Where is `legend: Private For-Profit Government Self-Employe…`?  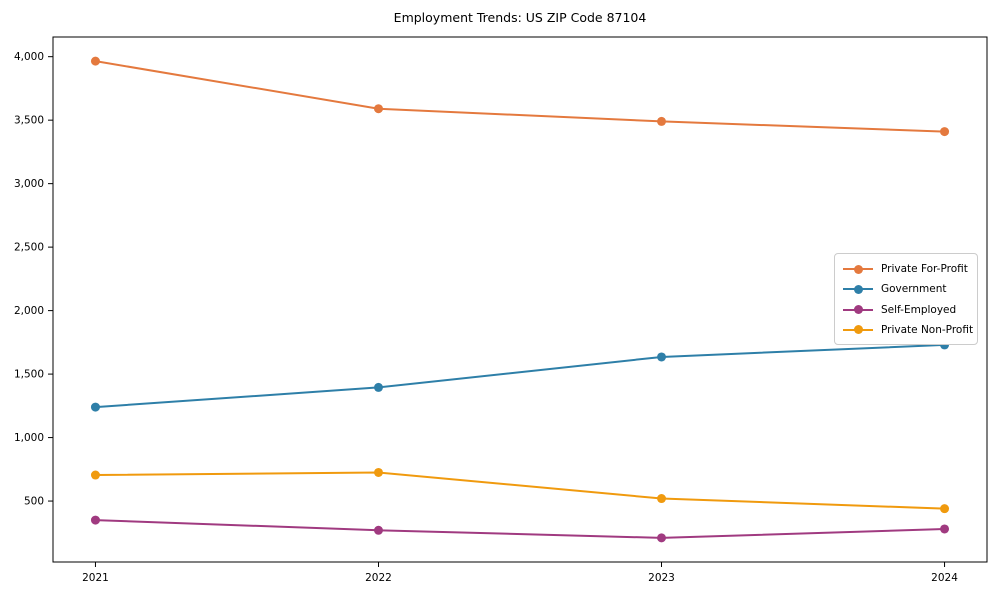
legend: Private For-Profit Government Self-Employe… is located at coordinates (906, 299).